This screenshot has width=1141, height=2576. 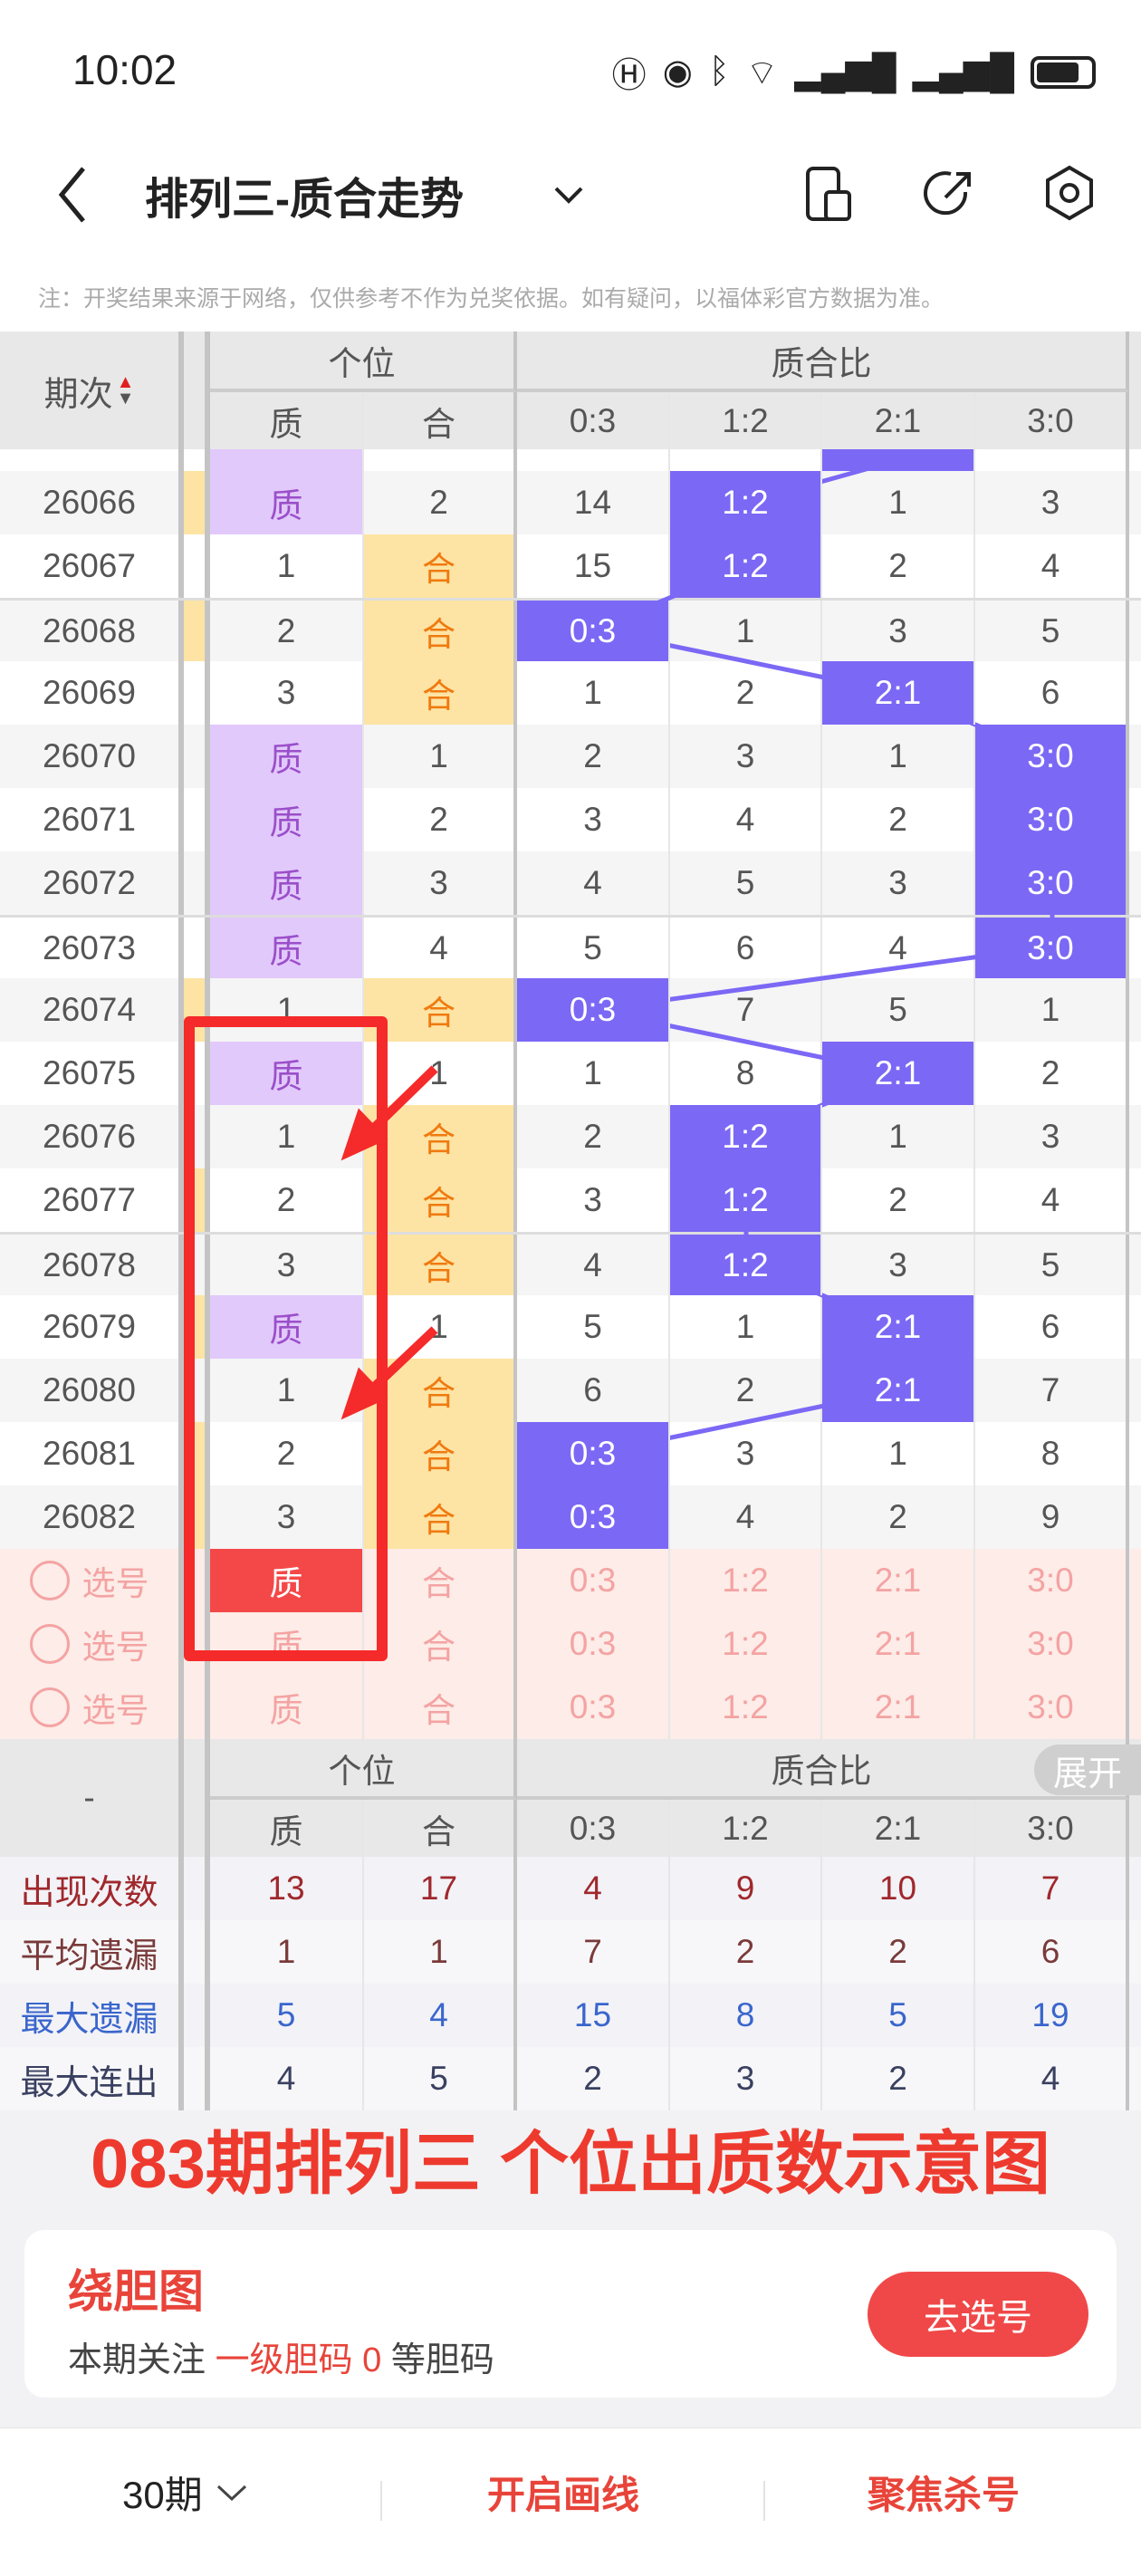 I want to click on stats-value: 3, so click(x=746, y=2078).